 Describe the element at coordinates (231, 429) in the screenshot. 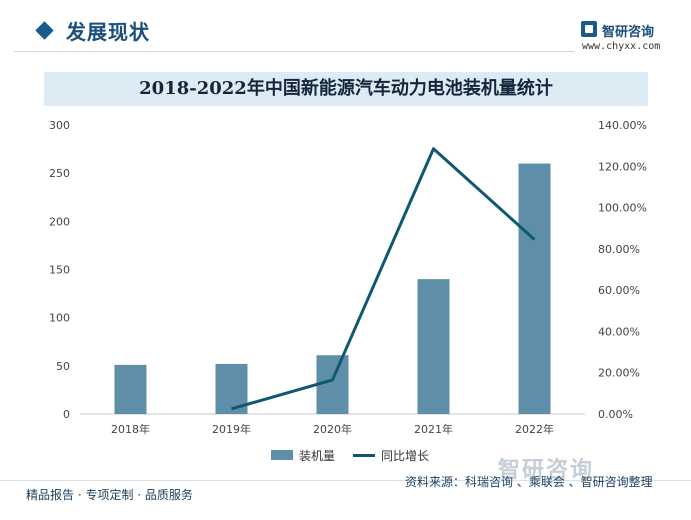

I see `x-tick-label: 2019年` at that location.